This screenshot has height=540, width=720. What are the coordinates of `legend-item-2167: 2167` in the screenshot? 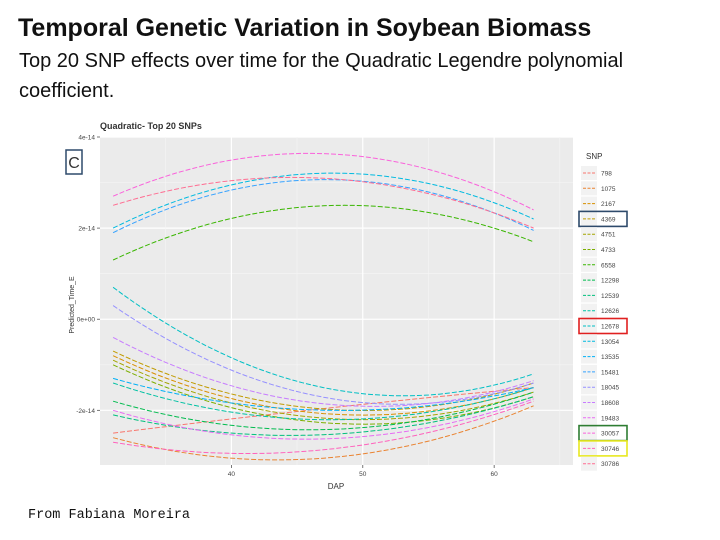 It's located at (598, 203).